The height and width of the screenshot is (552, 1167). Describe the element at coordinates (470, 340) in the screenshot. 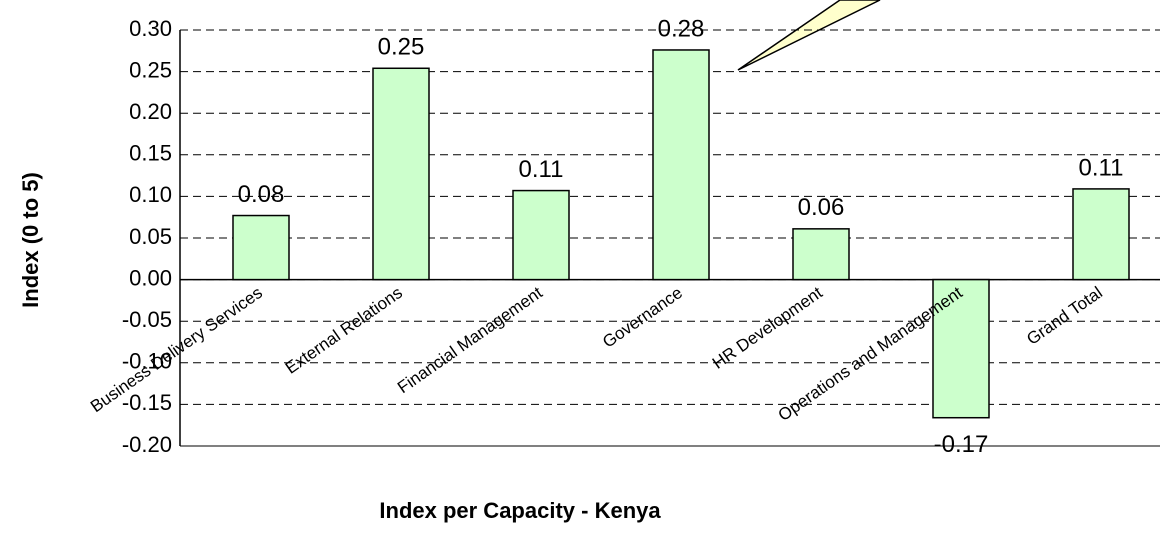

I see `x-tick-label: Financial Management` at that location.